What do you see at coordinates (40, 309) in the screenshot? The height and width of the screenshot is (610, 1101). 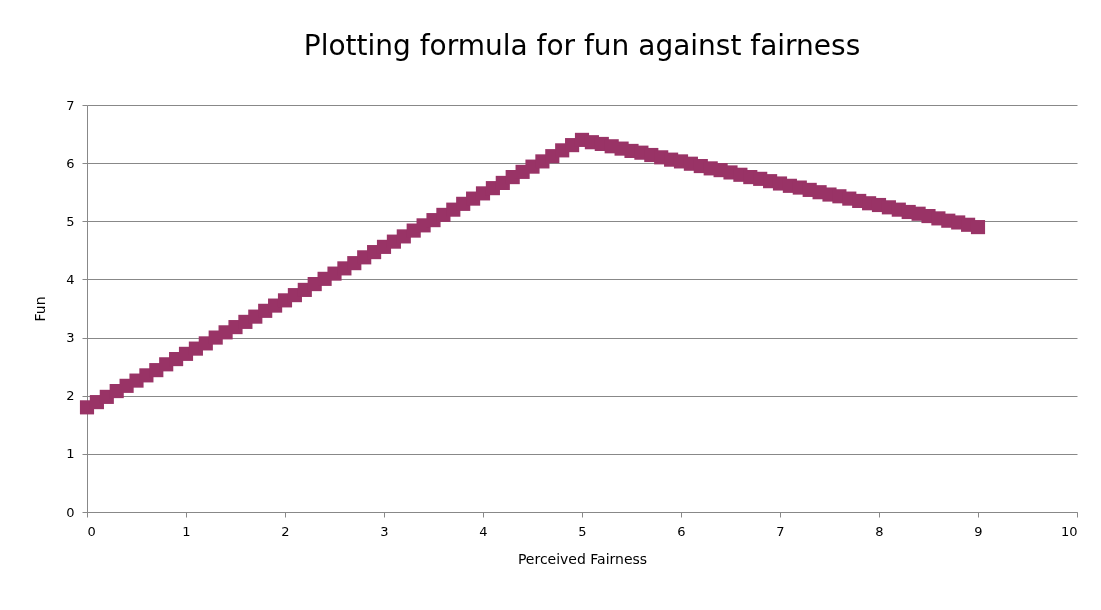 I see `y-axis-title: Fun` at bounding box center [40, 309].